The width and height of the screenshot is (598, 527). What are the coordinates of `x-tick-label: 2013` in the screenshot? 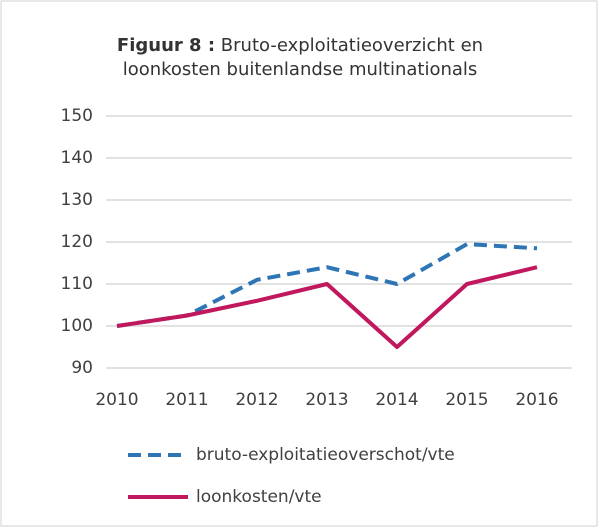 It's located at (326, 400).